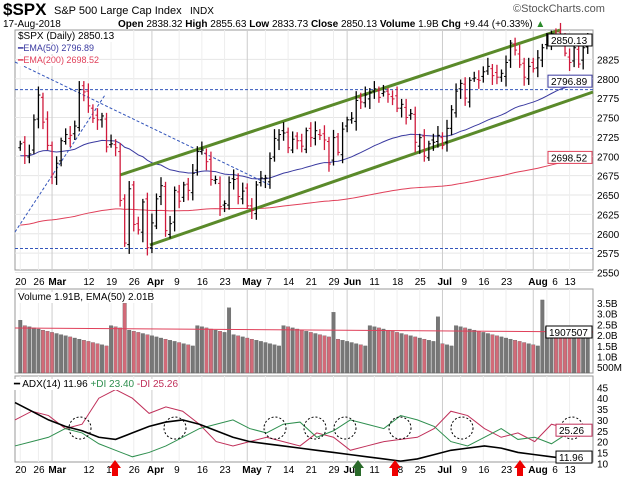  Describe the element at coordinates (608, 177) in the screenshot. I see `price-tick-label: 2675` at that location.